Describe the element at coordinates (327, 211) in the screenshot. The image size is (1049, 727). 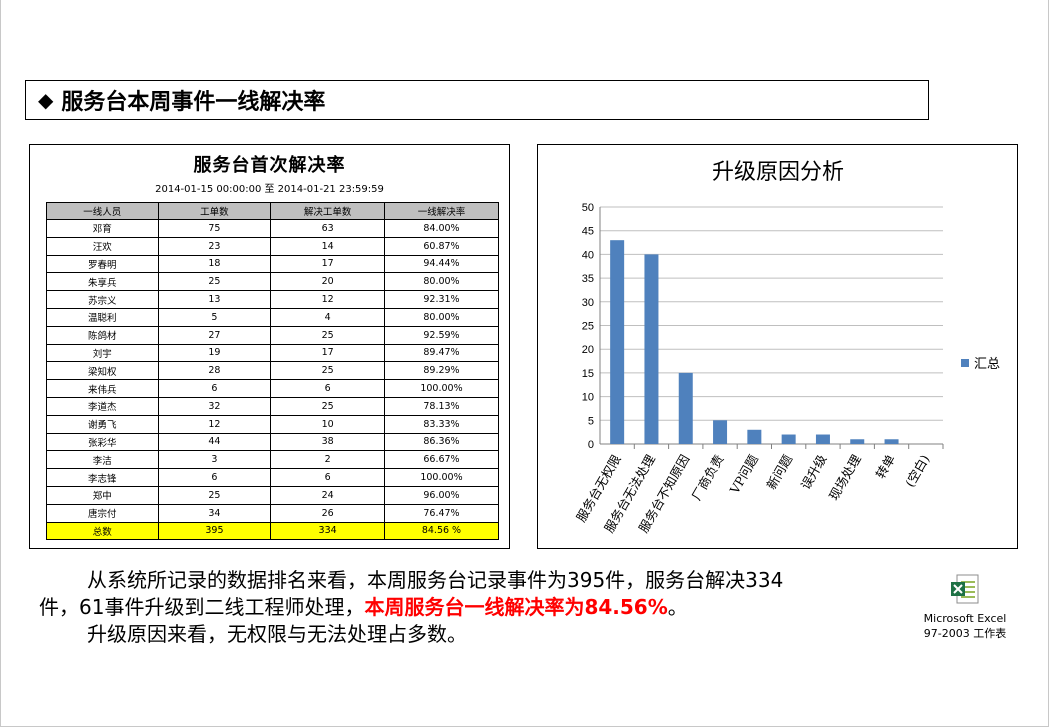
I see `header-resolved: 解决工单数` at that location.